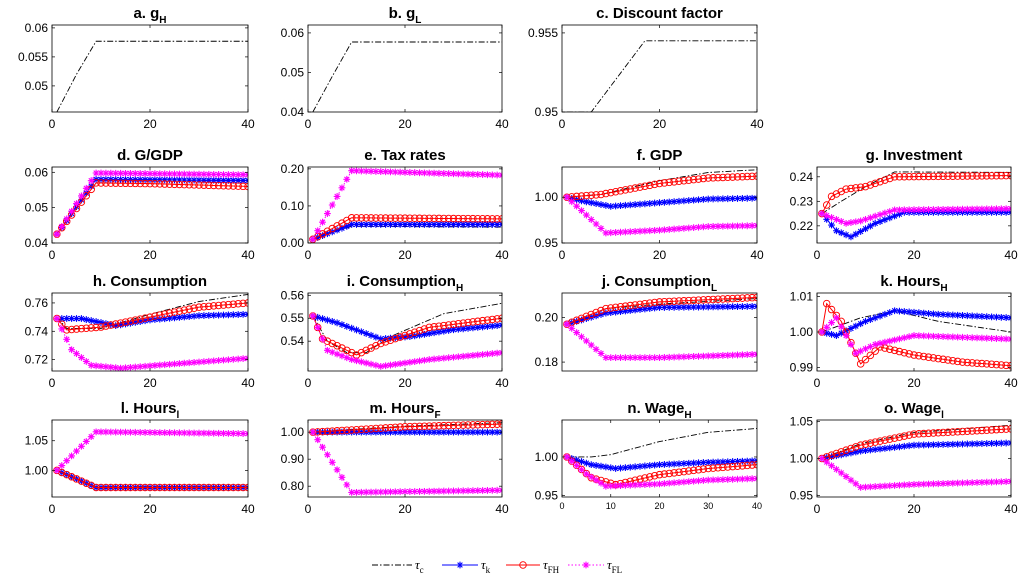  What do you see at coordinates (418, 20) in the screenshot?
I see `panel-title-b-sub: L` at bounding box center [418, 20].